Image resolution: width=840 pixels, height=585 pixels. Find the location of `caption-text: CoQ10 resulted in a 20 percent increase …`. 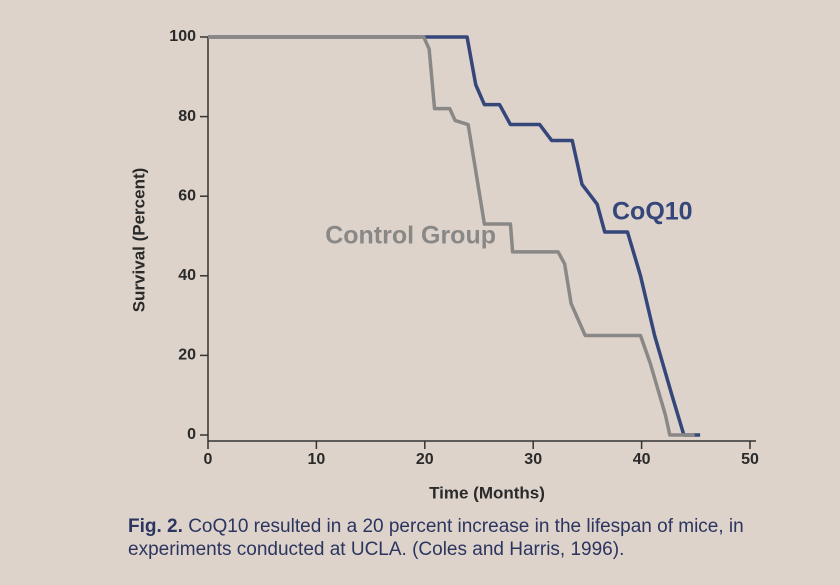

caption-text: CoQ10 resulted in a 20 percent increase … is located at coordinates (436, 538).